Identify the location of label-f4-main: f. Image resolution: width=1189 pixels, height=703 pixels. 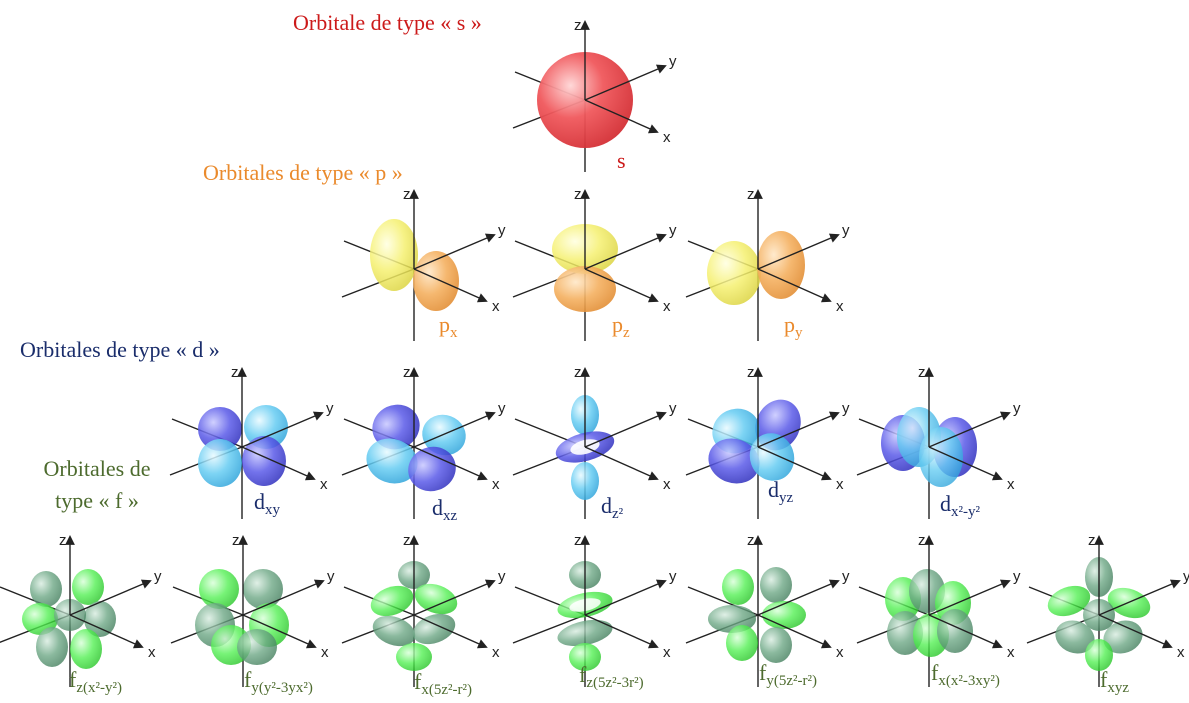
(583, 674).